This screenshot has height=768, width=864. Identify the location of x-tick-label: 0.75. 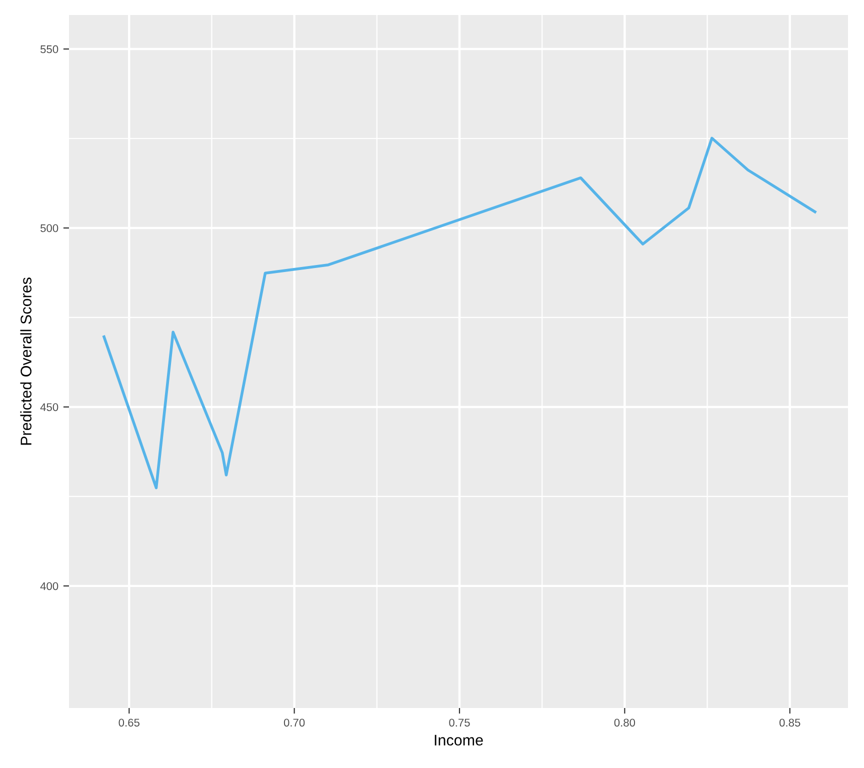
(459, 722).